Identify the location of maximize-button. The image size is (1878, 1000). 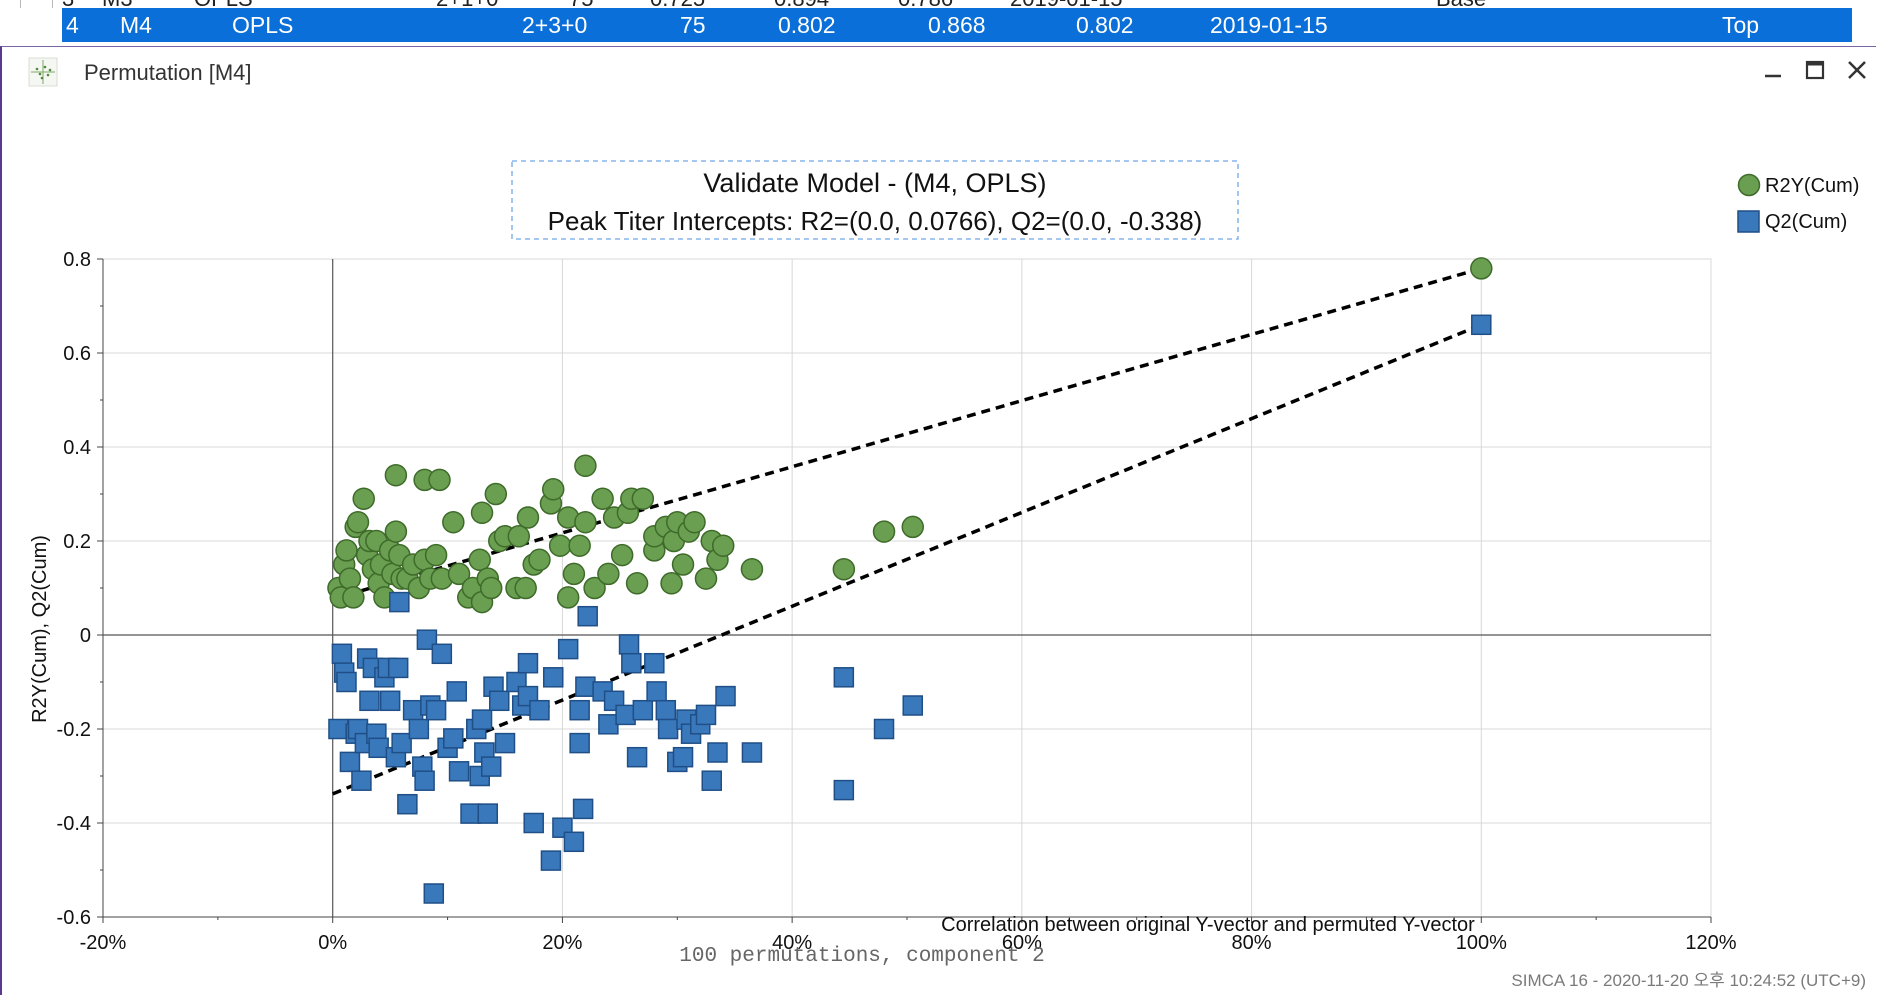
(1815, 70).